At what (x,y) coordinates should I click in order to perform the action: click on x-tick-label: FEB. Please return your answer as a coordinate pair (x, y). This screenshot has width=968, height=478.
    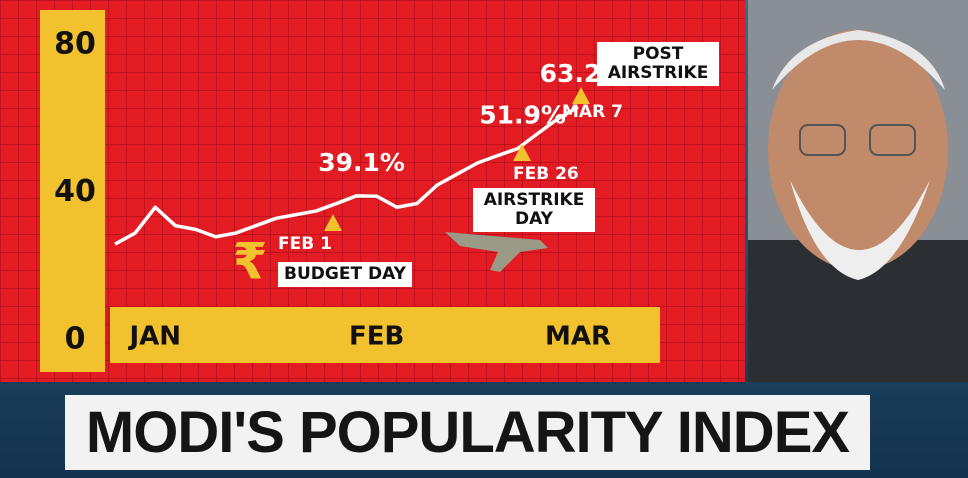
    Looking at the image, I should click on (376, 337).